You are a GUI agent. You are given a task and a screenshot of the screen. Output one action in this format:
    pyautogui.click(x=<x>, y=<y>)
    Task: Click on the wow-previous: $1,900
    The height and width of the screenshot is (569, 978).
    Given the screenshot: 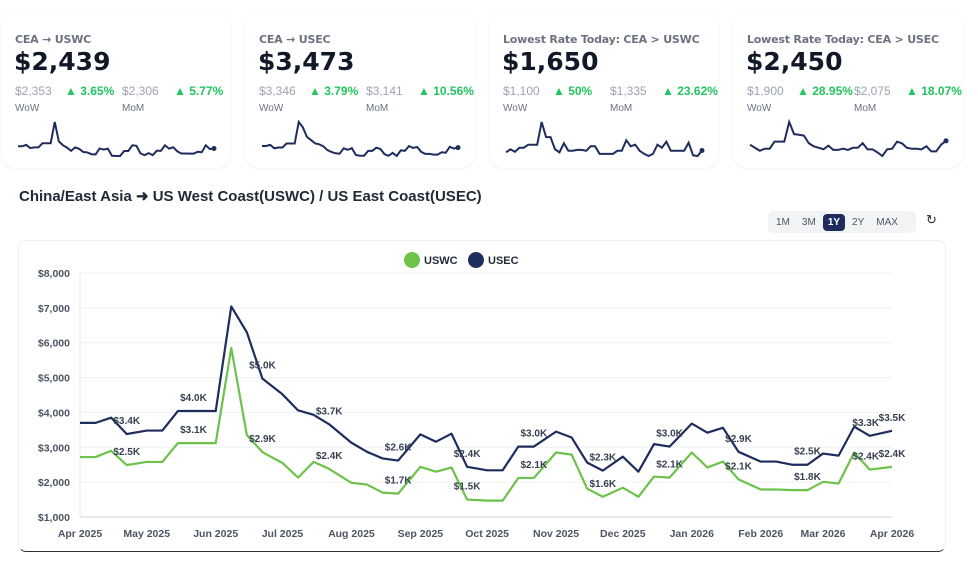 What is the action you would take?
    pyautogui.click(x=765, y=91)
    